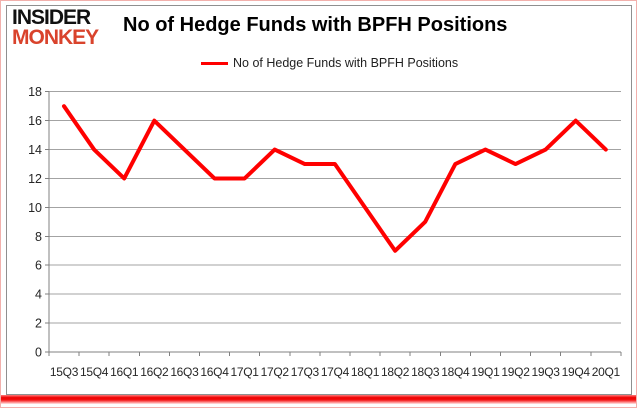 This screenshot has width=637, height=408. I want to click on x-tick-label: 20Q1, so click(606, 372).